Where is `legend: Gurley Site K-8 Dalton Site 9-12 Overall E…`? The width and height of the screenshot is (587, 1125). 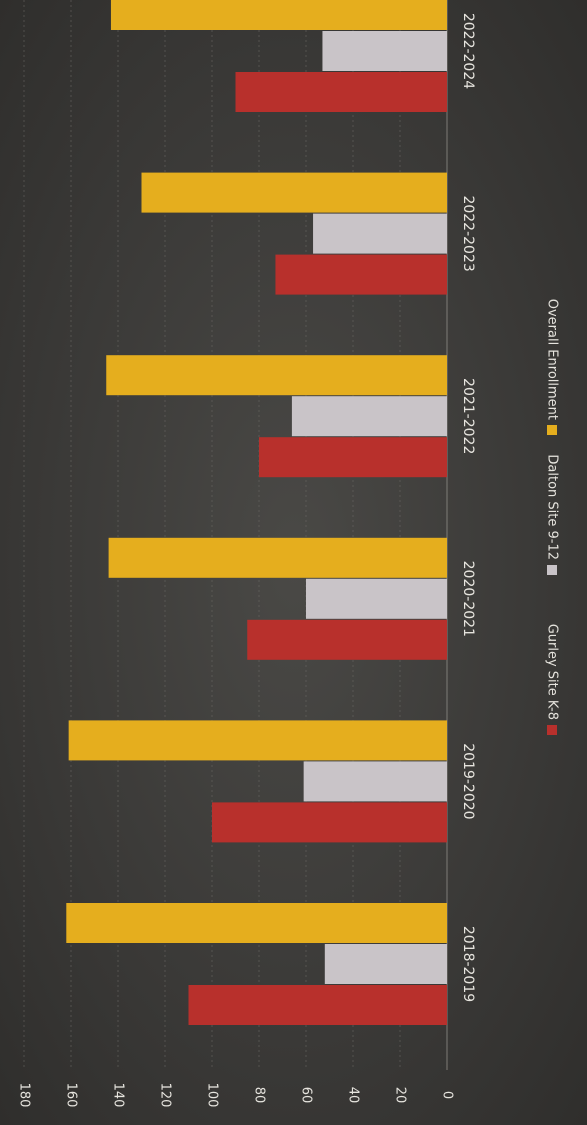
legend: Gurley Site K-8 Dalton Site 9-12 Overall E… is located at coordinates (552, 517).